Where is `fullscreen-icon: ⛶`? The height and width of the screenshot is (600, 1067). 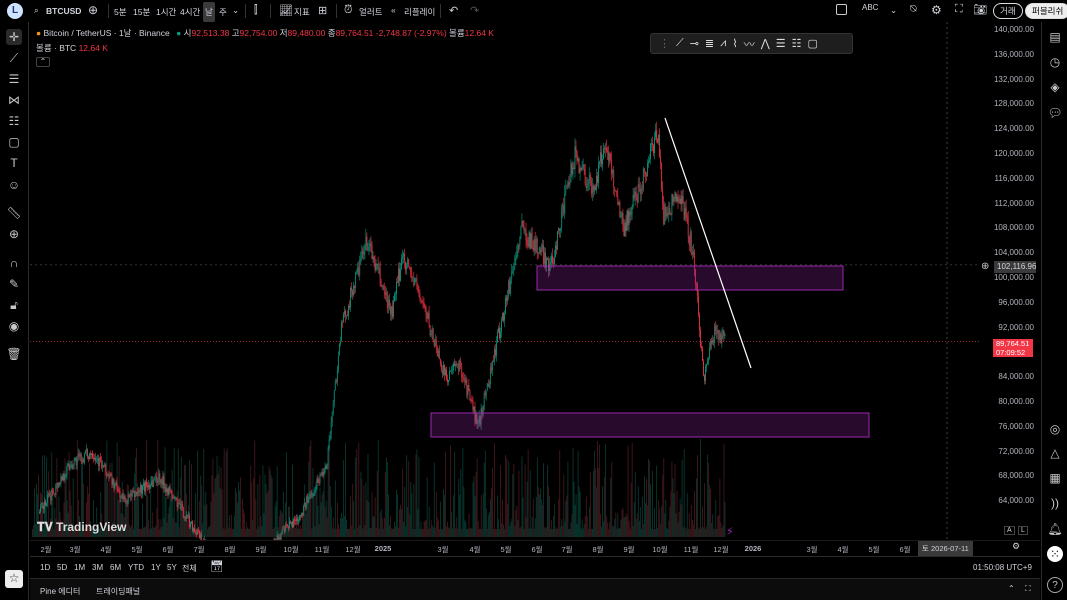
fullscreen-icon: ⛶ is located at coordinates (959, 9).